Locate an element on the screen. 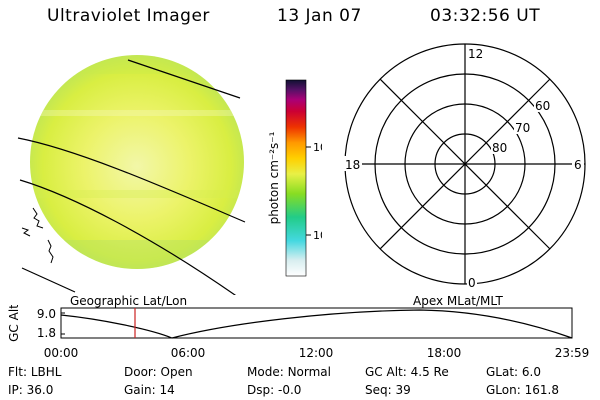  colorbar-label-100: 100 is located at coordinates (317, 147).